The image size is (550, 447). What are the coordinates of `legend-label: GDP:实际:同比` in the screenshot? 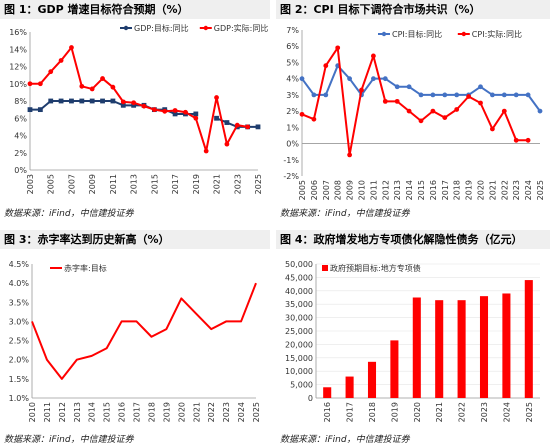 It's located at (241, 28).